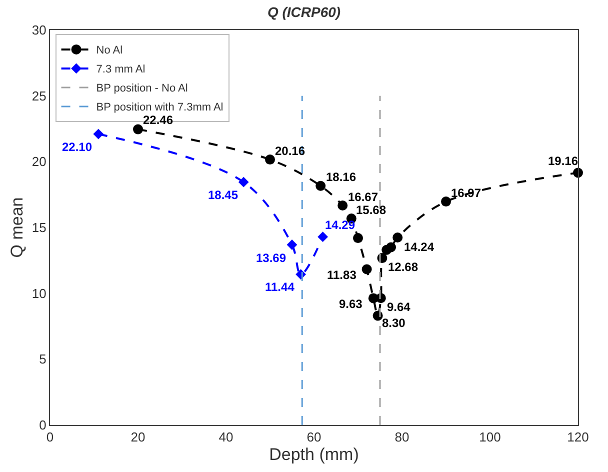 The height and width of the screenshot is (472, 608). What do you see at coordinates (419, 247) in the screenshot?
I see `data-label: 14.24` at bounding box center [419, 247].